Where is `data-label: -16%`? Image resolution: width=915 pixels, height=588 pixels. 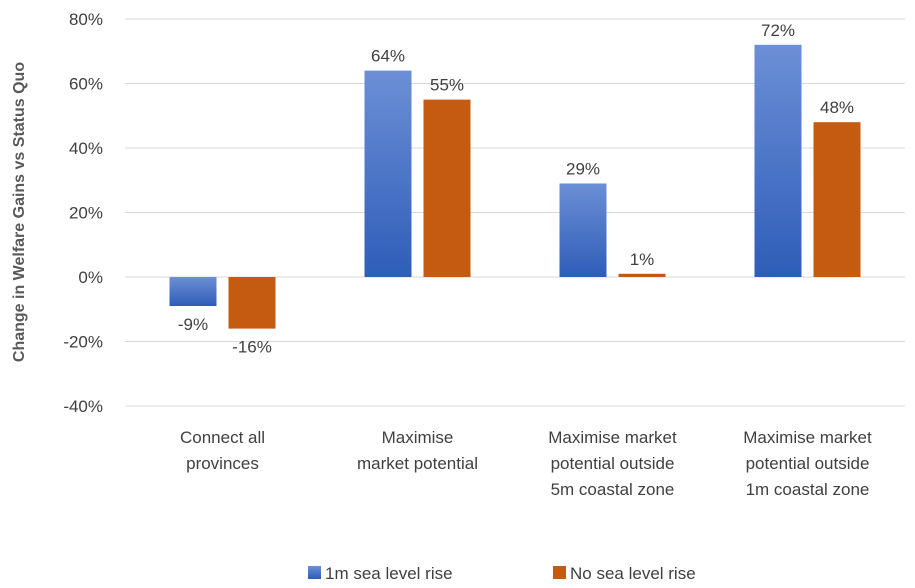 data-label: -16% is located at coordinates (252, 347).